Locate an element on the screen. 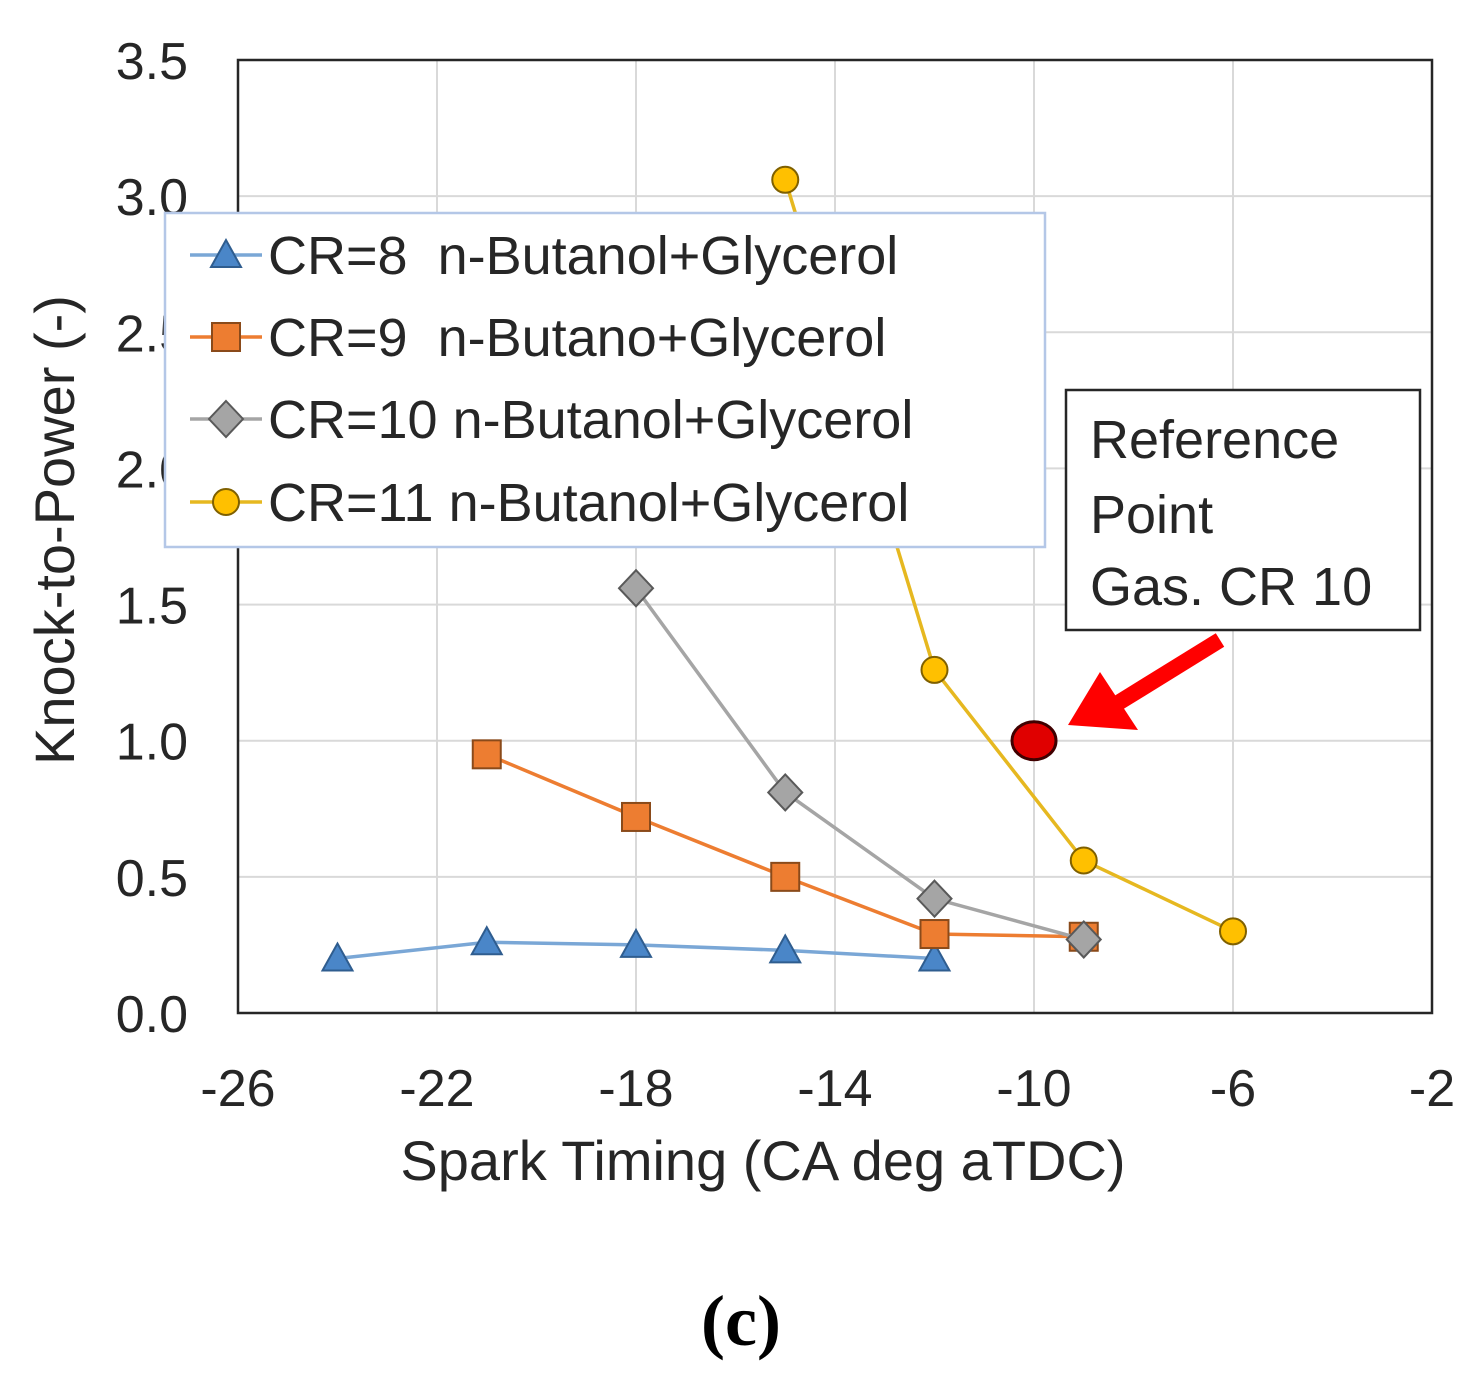  legend-box is located at coordinates (605, 380).